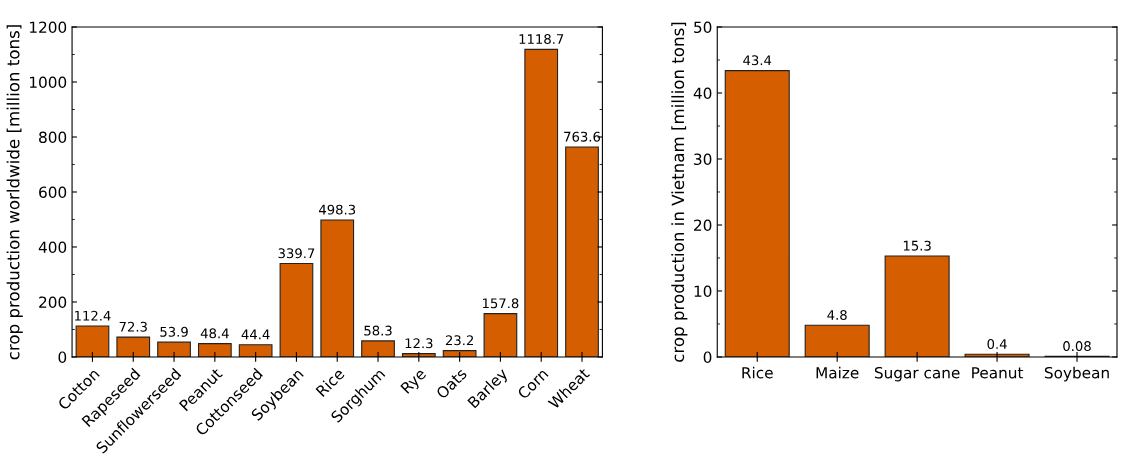  I want to click on y-tick-label: 1200, so click(48, 27).